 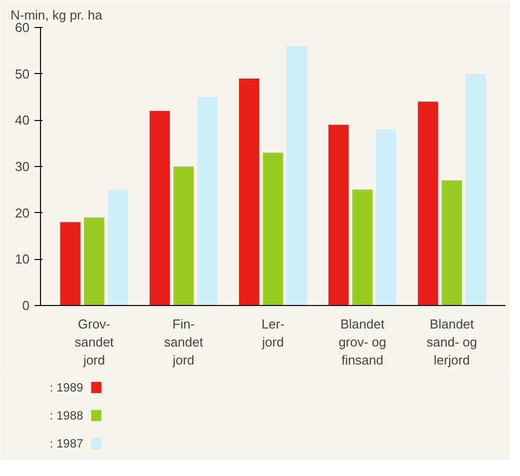 I want to click on x-tick-label: Fin- sandet jord, so click(x=184, y=342).